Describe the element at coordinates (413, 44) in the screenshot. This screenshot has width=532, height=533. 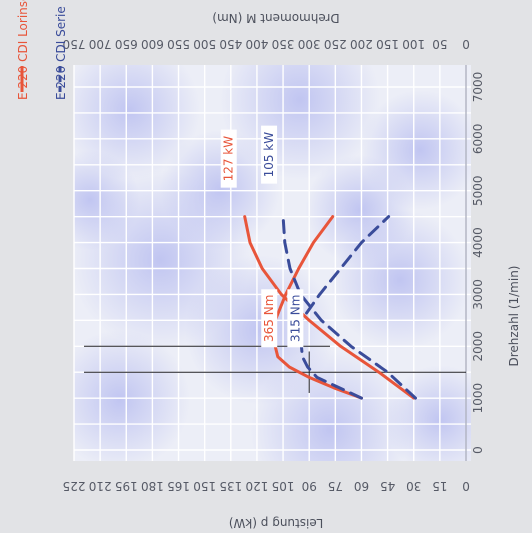
I see `torque-tick-label: 100` at that location.